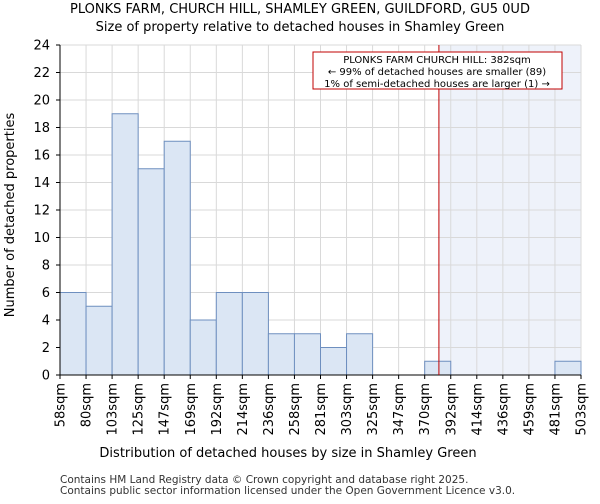  Describe the element at coordinates (46, 266) in the screenshot. I see `y-tick-label: 8` at that location.